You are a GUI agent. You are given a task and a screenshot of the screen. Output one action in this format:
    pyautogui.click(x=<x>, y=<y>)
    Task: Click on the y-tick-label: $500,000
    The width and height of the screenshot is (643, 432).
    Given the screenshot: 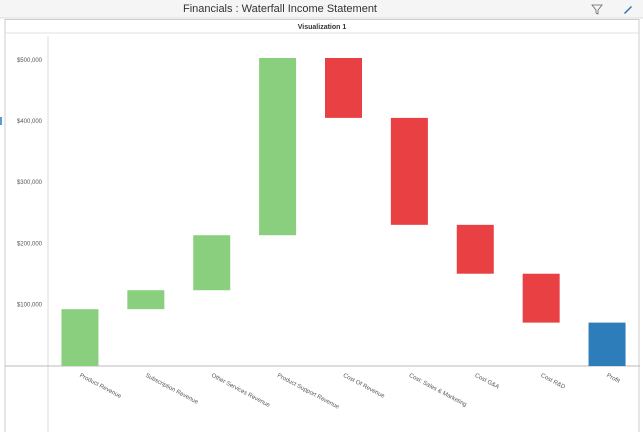 What is the action you would take?
    pyautogui.click(x=30, y=61)
    